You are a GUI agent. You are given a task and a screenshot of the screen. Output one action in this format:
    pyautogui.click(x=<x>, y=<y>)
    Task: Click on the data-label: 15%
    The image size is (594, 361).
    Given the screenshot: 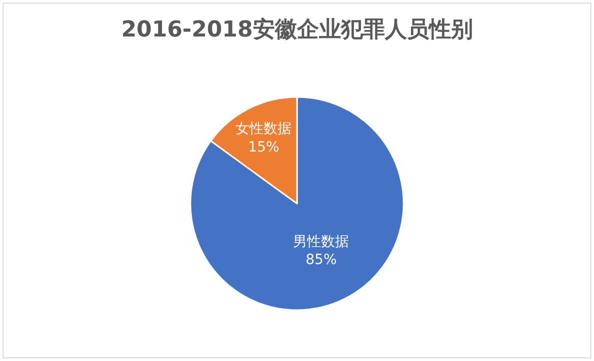 What is the action you would take?
    pyautogui.click(x=264, y=147)
    